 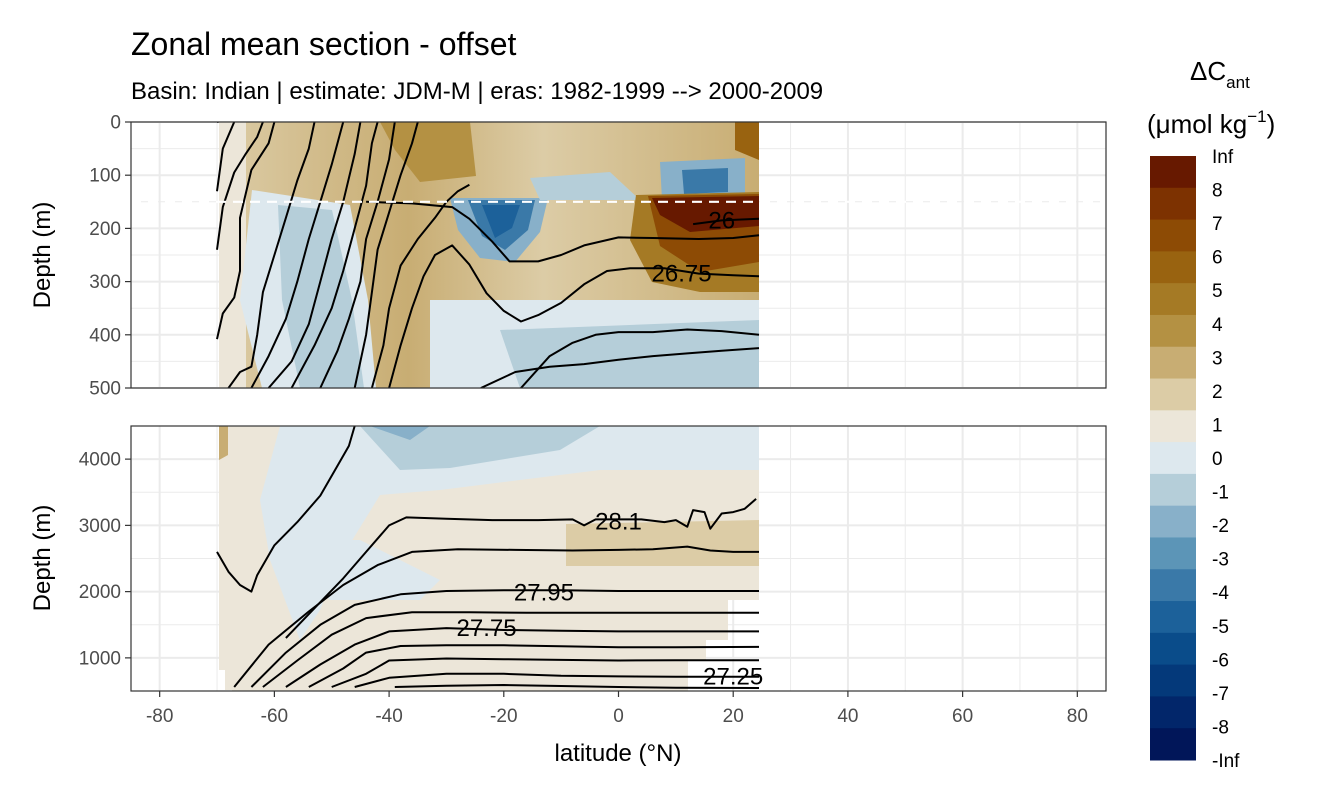 I want to click on surface-positive-patch, so click(x=428, y=152).